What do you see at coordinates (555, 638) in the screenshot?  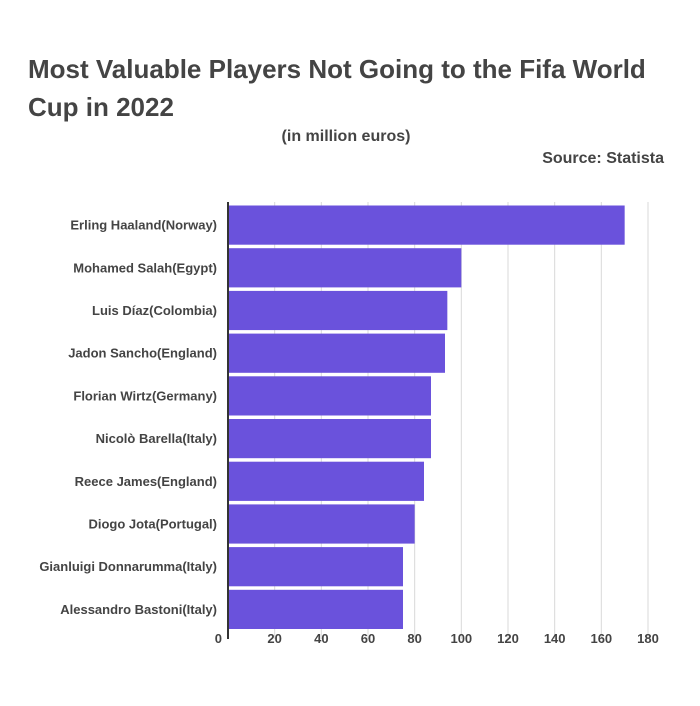 I see `x-tick-label: 140` at bounding box center [555, 638].